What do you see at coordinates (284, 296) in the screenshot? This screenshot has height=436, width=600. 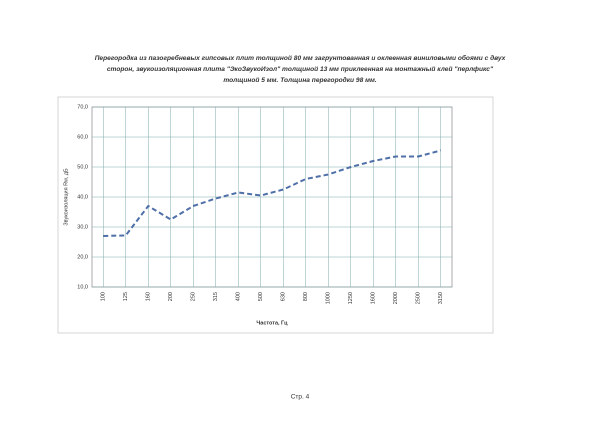 I see `x-tick-label: 630` at bounding box center [284, 296].